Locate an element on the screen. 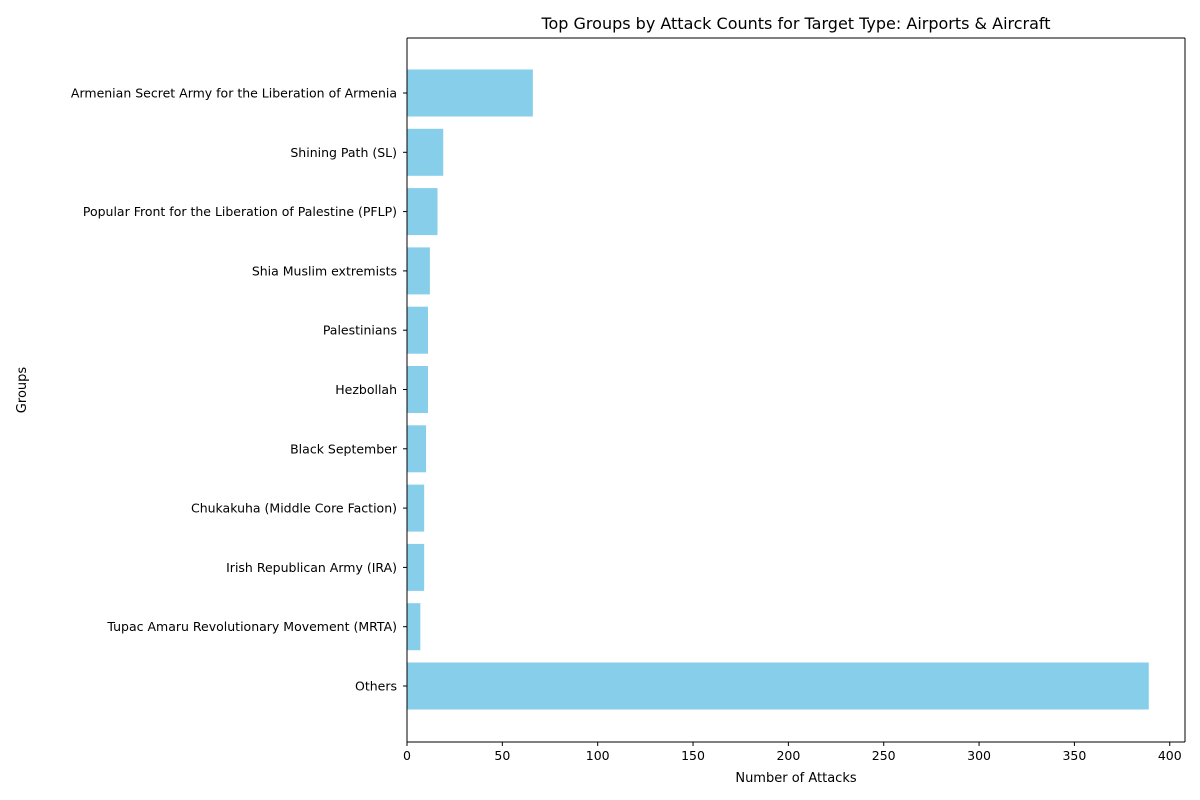 This screenshot has height=800, width=1200. y-tick-label: Black September is located at coordinates (344, 448).